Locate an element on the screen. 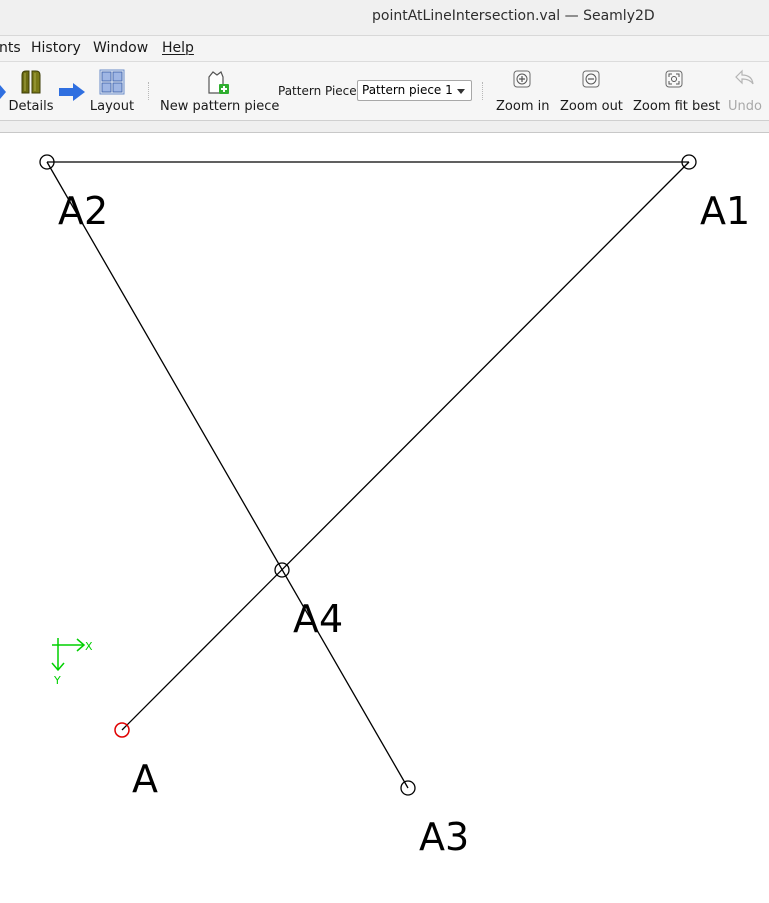  origin-axis-icon is located at coordinates (68, 655).